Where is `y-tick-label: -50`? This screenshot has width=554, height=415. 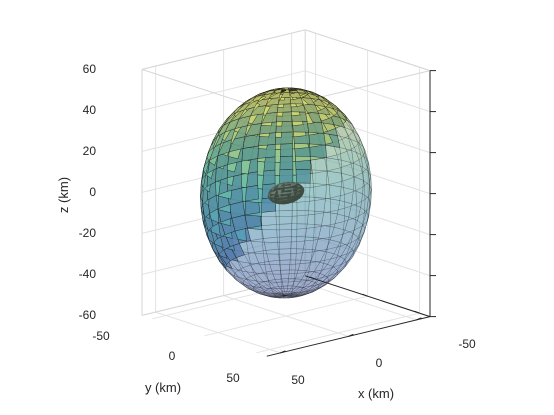 y-tick-label: -50 is located at coordinates (101, 336).